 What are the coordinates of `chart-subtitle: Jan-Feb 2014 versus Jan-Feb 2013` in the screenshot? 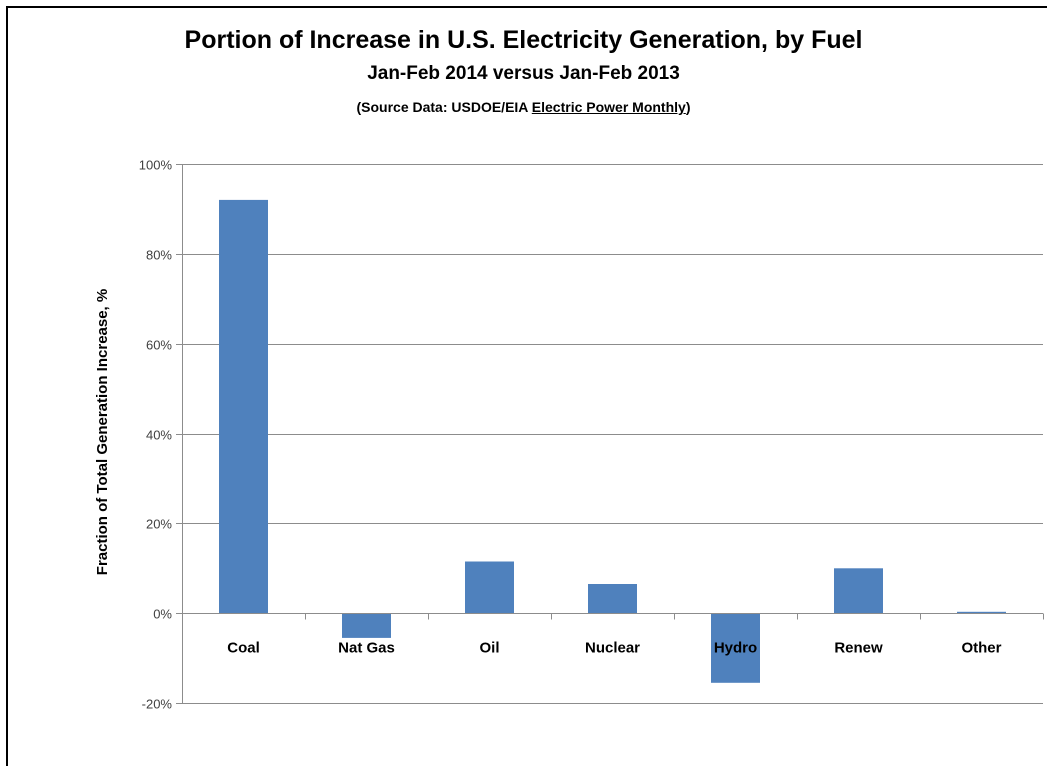 It's located at (523, 73).